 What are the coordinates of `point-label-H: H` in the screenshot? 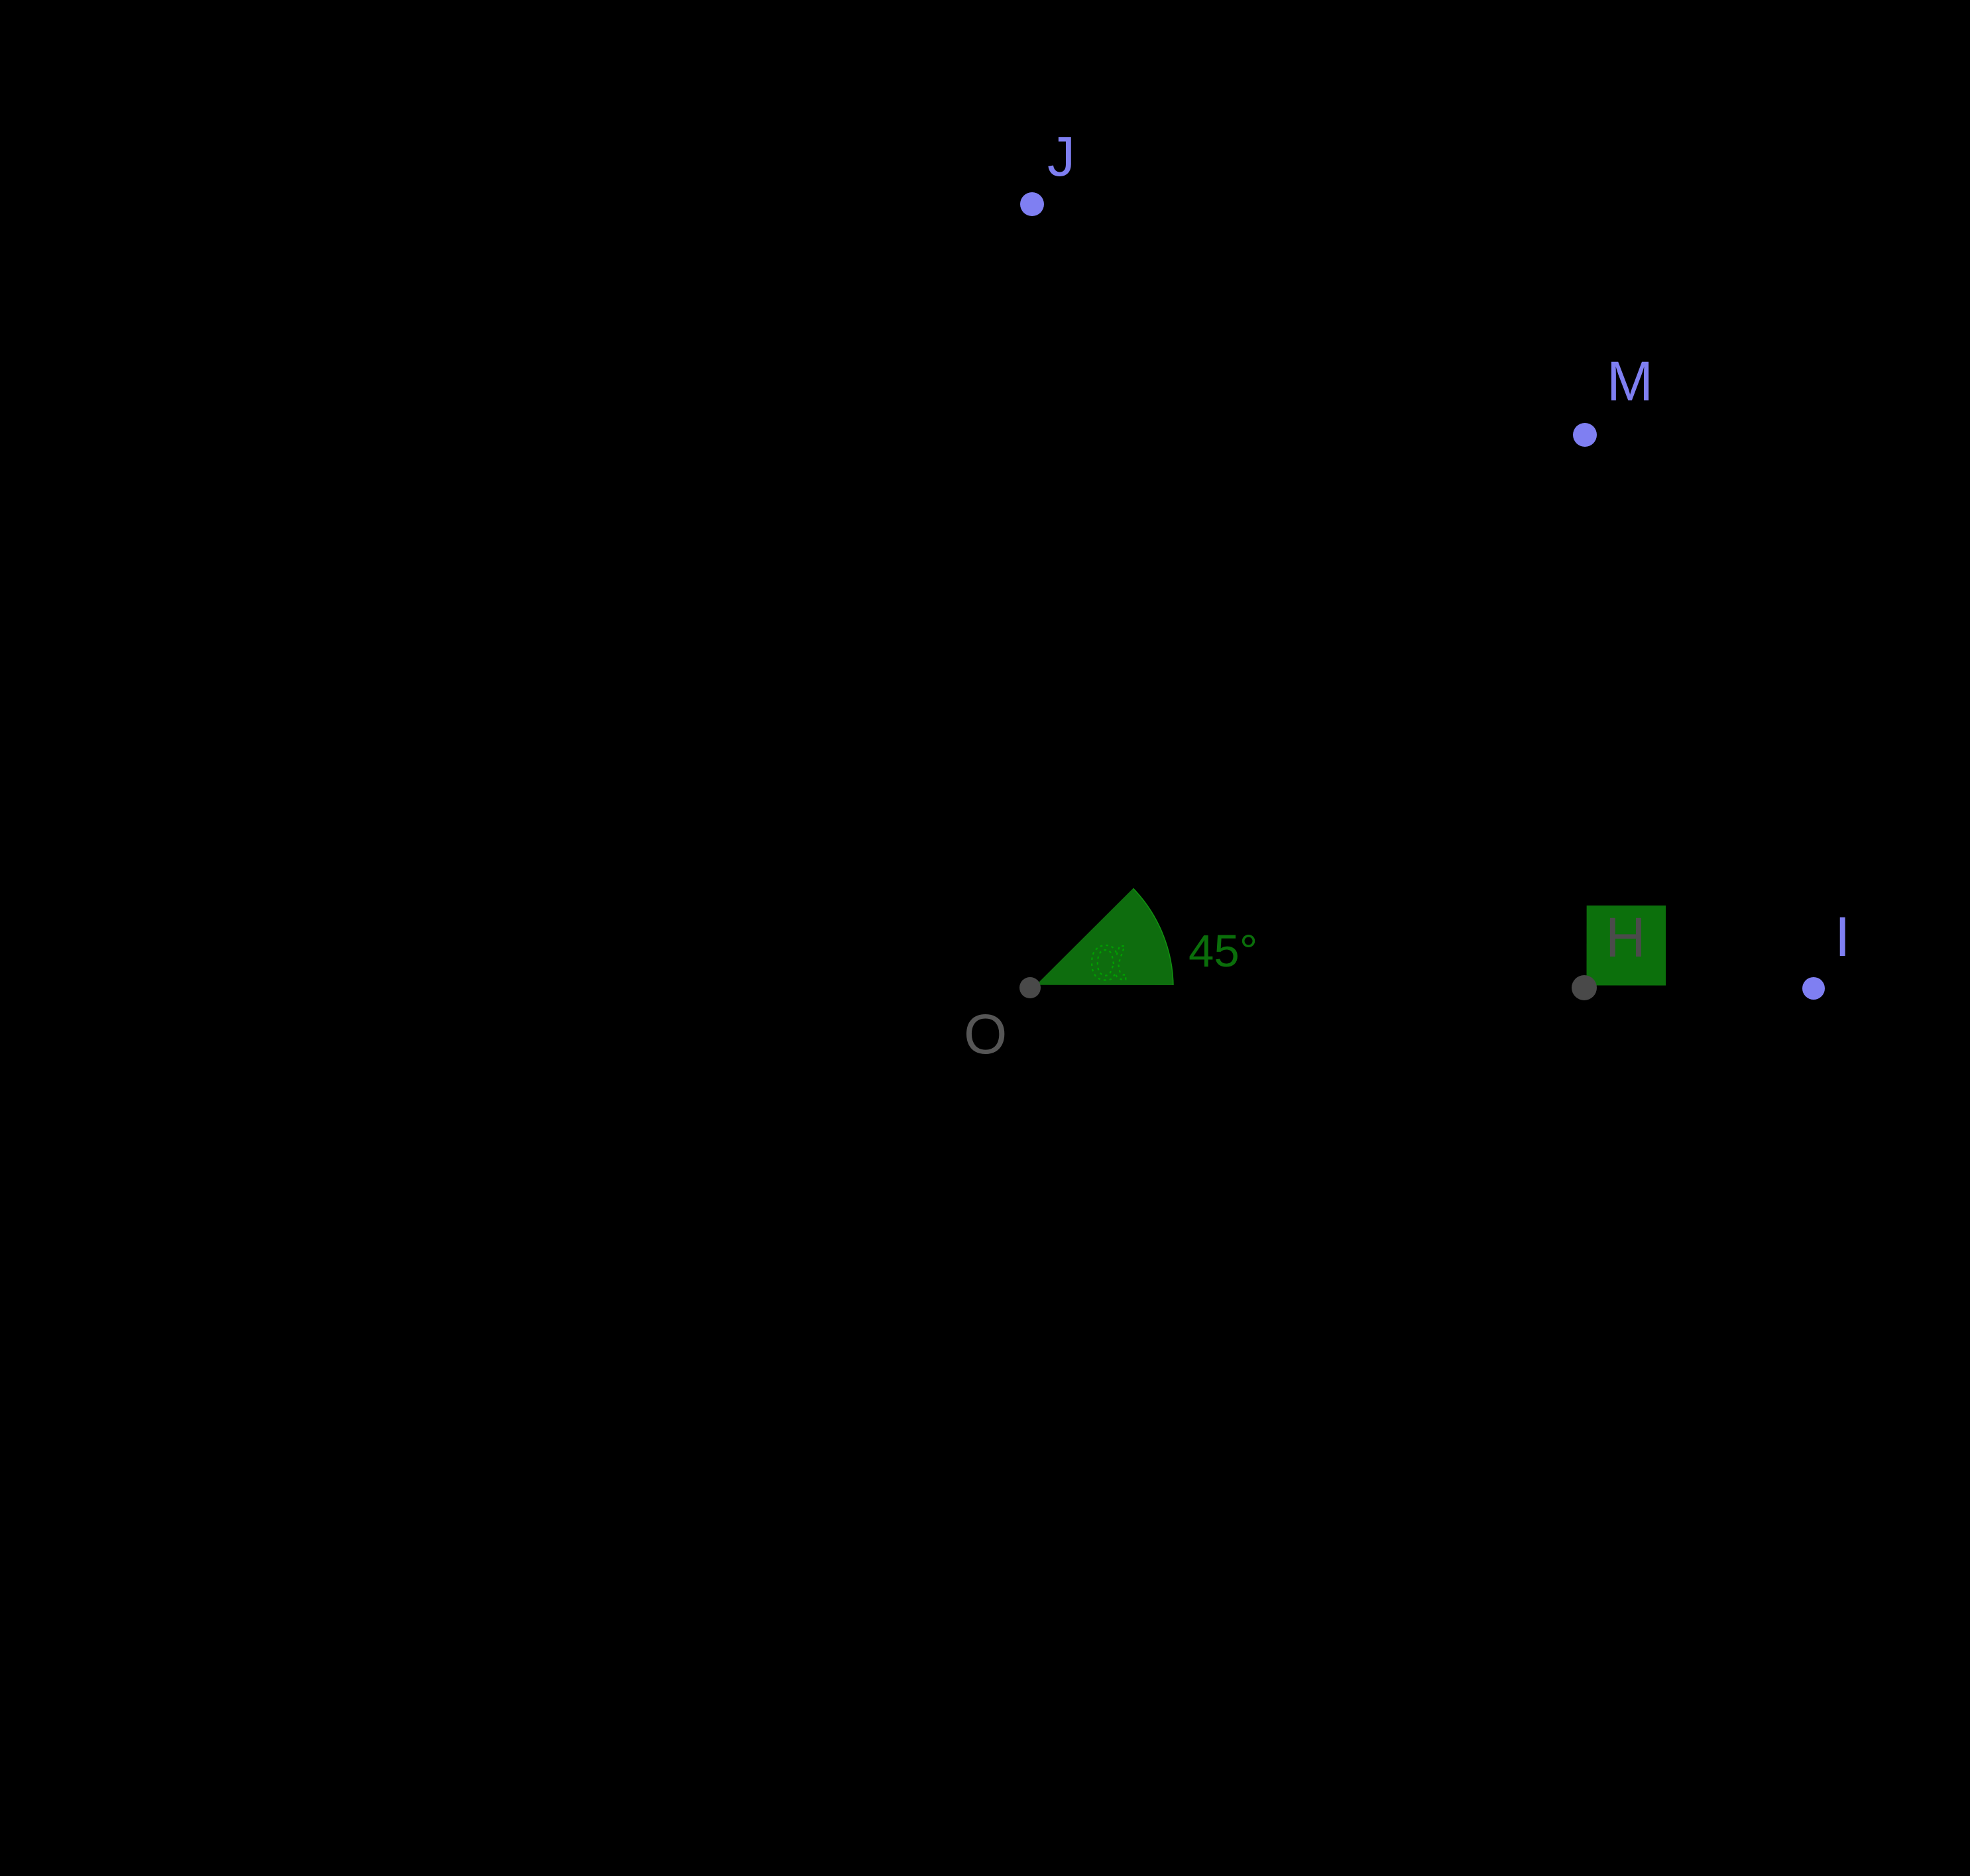 It's located at (1625, 937).